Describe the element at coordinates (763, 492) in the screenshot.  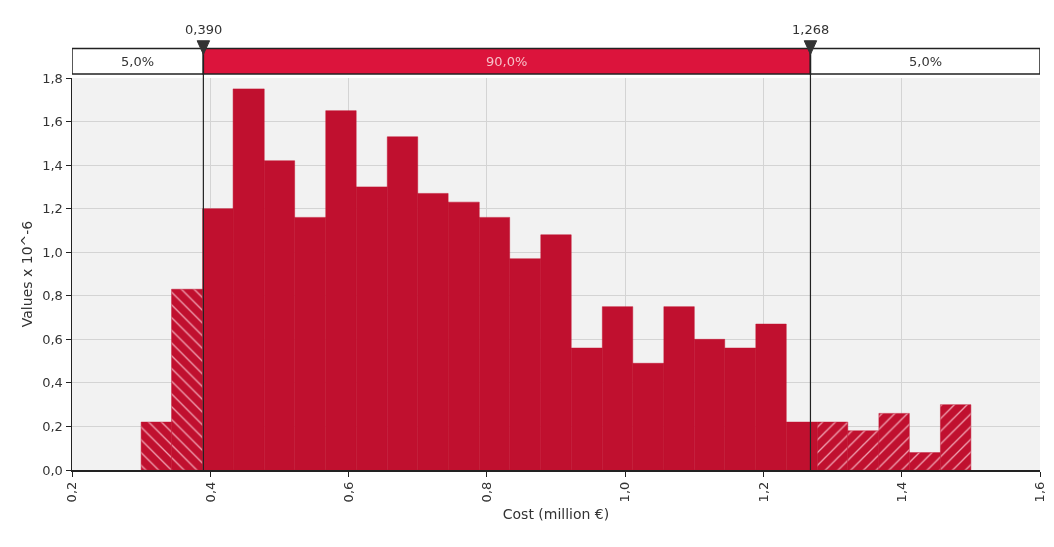
I see `x-tick-label: 1,2` at that location.